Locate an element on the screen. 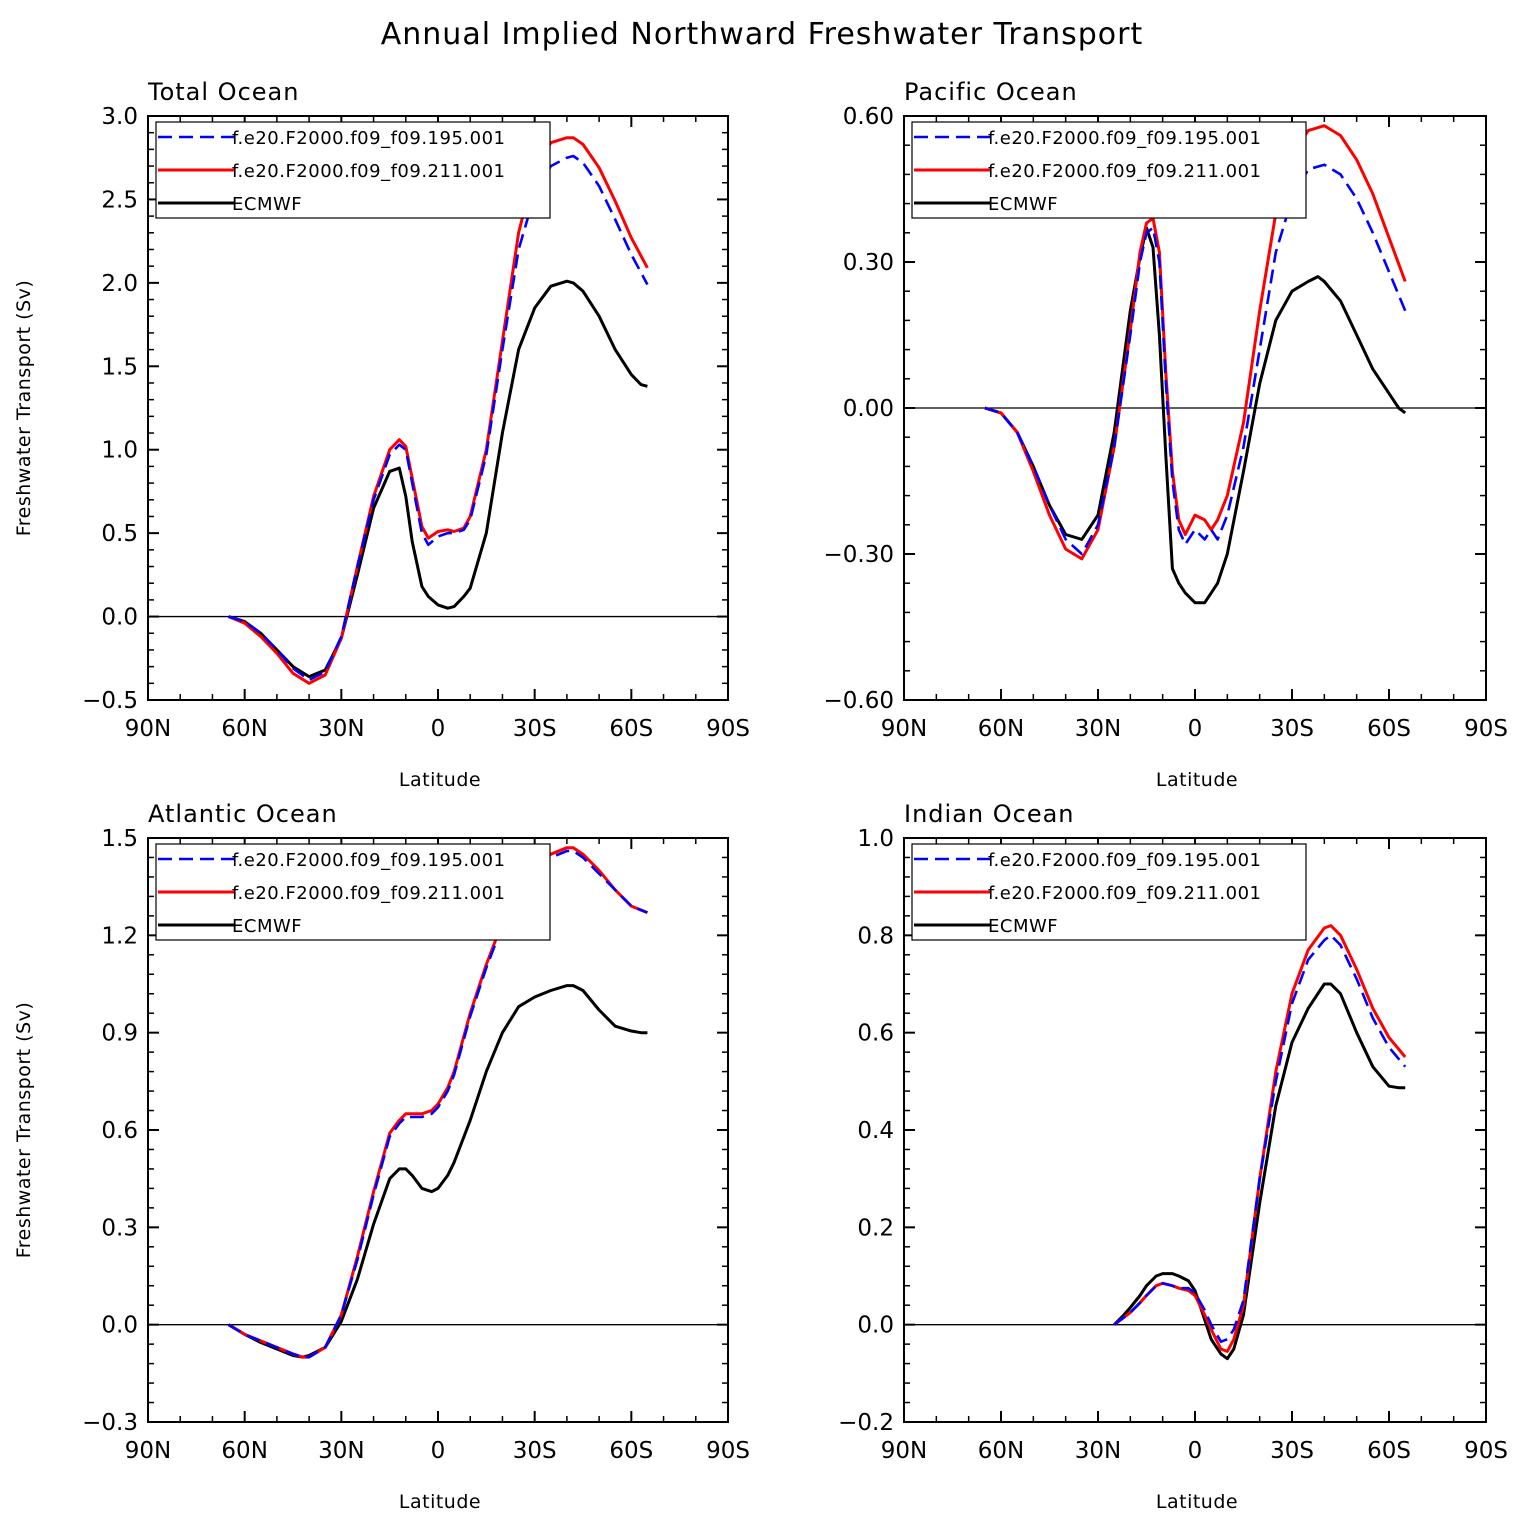  panel-title: Total Ocean is located at coordinates (223, 92).